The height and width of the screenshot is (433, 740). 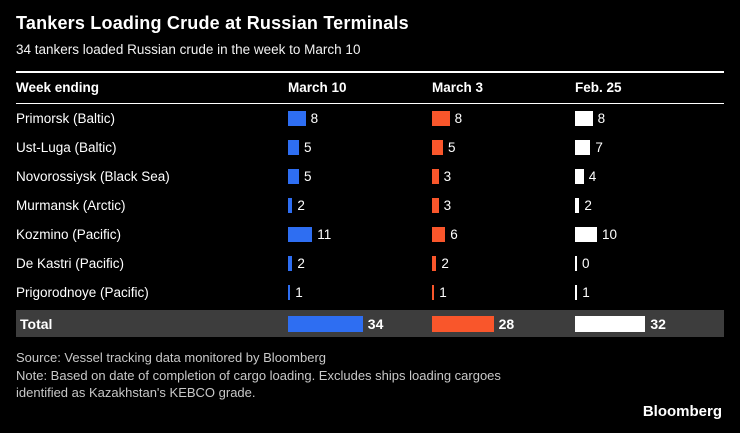 I want to click on bar-cell: 11, so click(x=360, y=234).